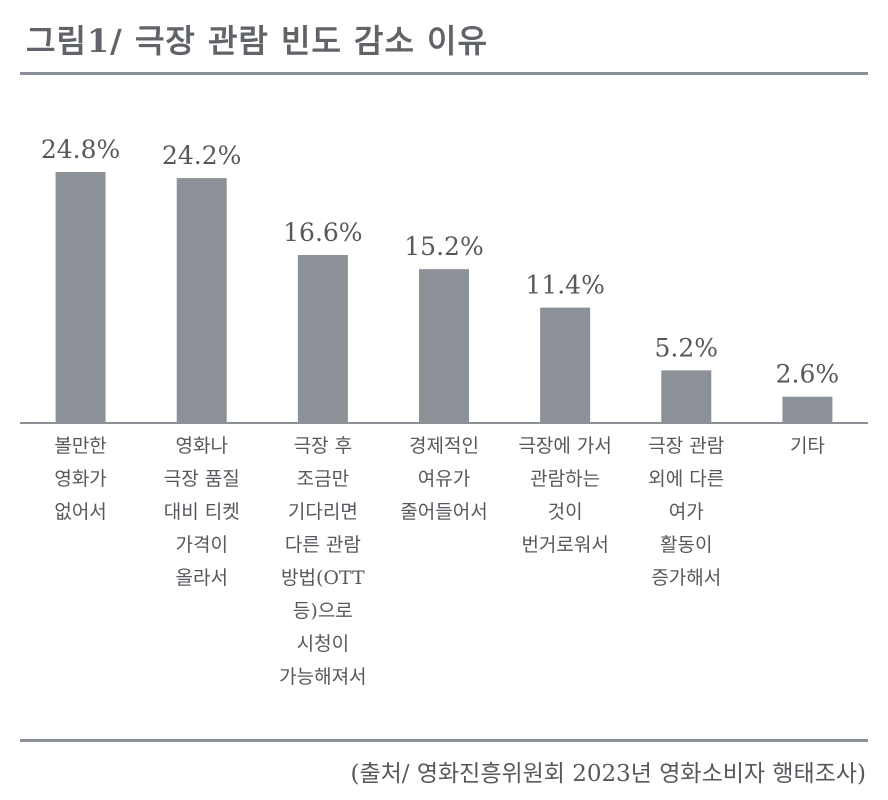  I want to click on bar-value-label: 24.2%, so click(201, 155).